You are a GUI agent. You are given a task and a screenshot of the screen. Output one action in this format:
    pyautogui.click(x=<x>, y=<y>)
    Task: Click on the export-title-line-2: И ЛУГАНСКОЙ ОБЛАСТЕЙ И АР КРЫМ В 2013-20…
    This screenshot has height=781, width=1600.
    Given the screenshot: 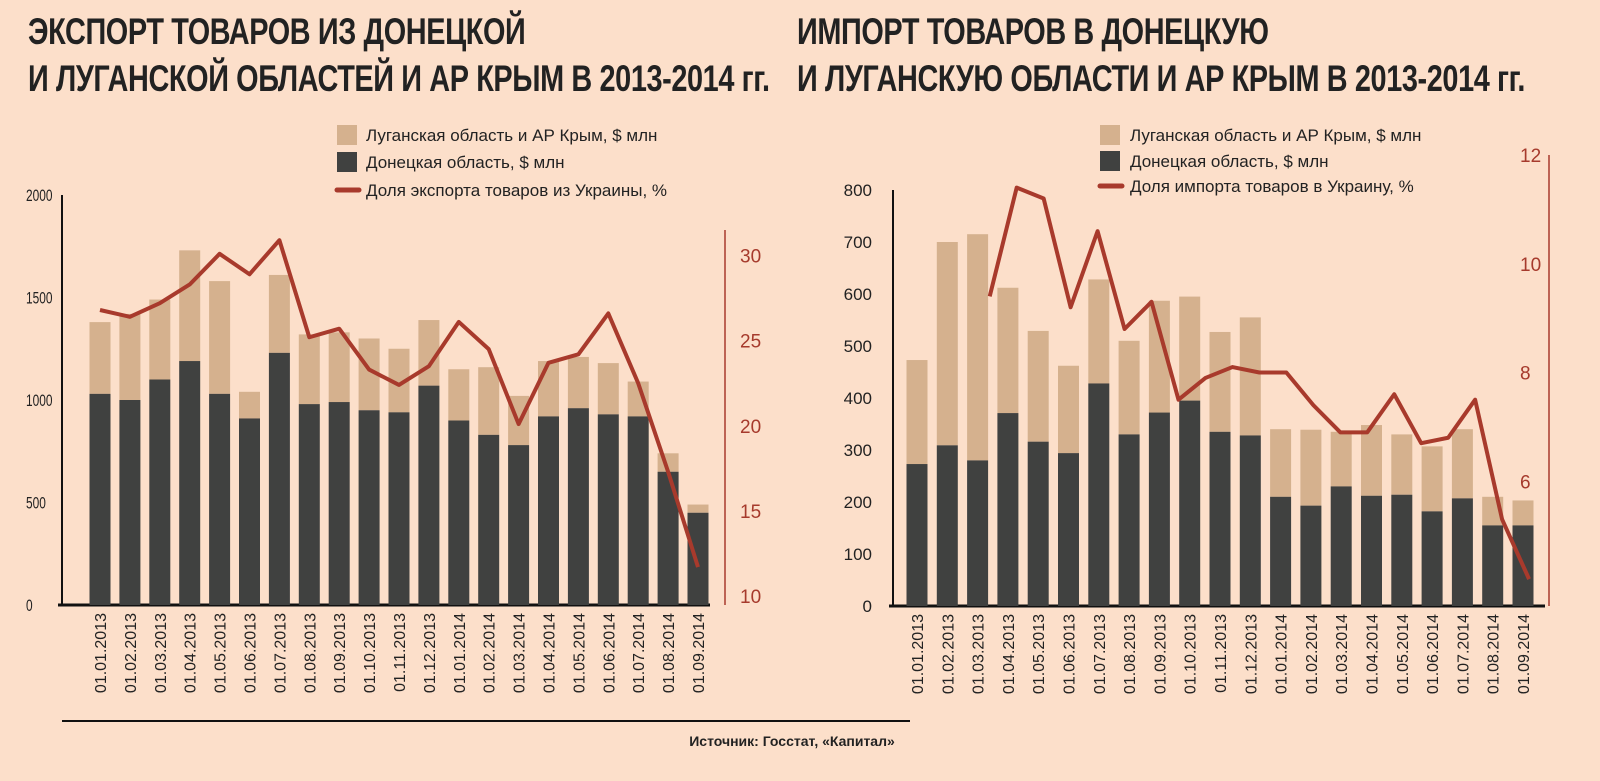 What is the action you would take?
    pyautogui.click(x=399, y=78)
    